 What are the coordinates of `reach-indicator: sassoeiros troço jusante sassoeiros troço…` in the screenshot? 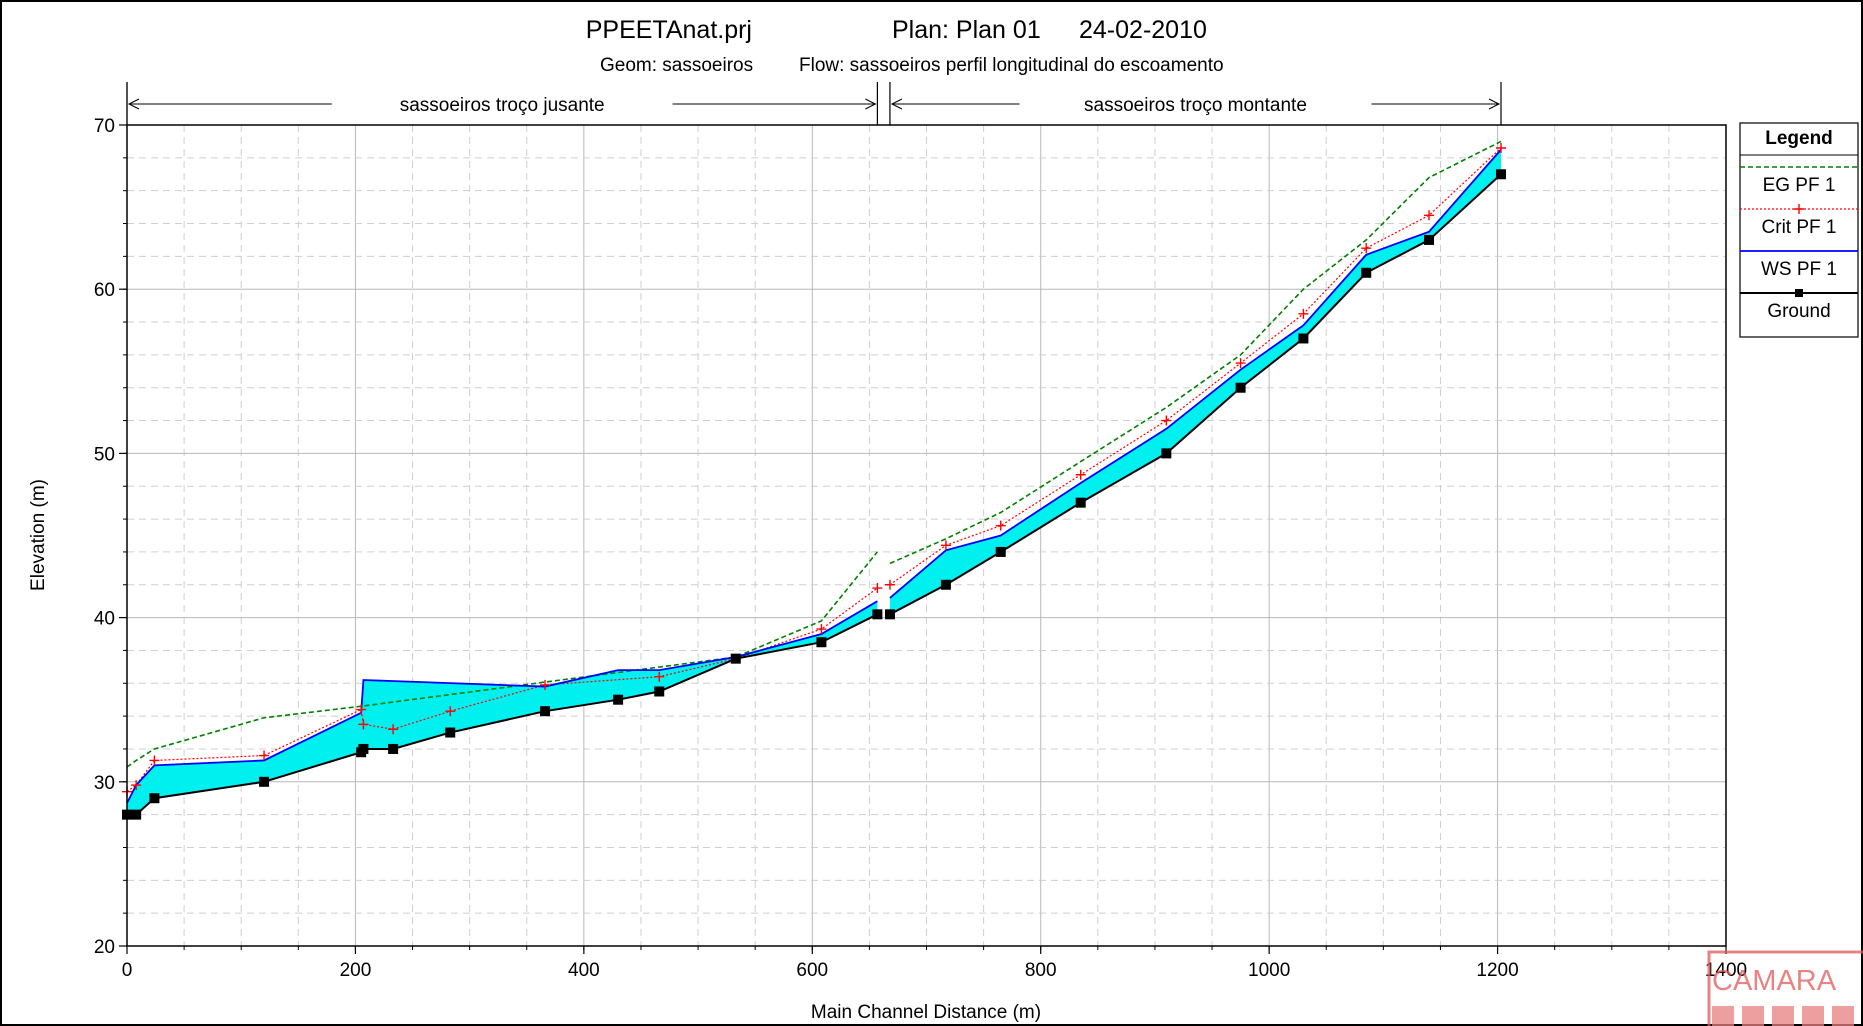 It's located at (814, 103).